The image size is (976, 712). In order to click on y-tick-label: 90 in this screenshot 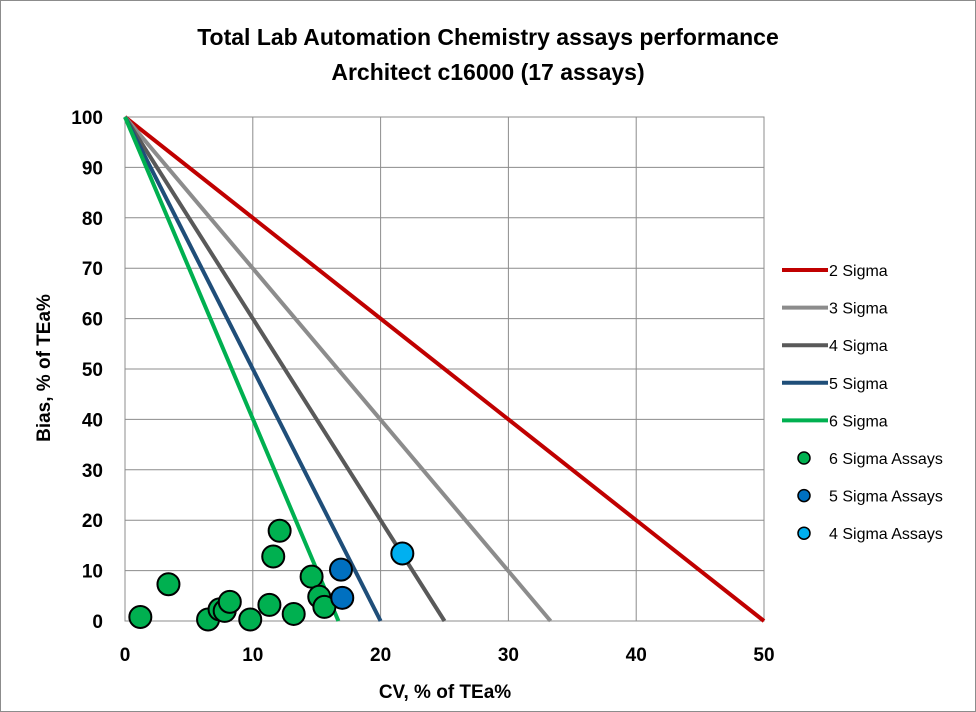, I will do `click(92, 168)`.